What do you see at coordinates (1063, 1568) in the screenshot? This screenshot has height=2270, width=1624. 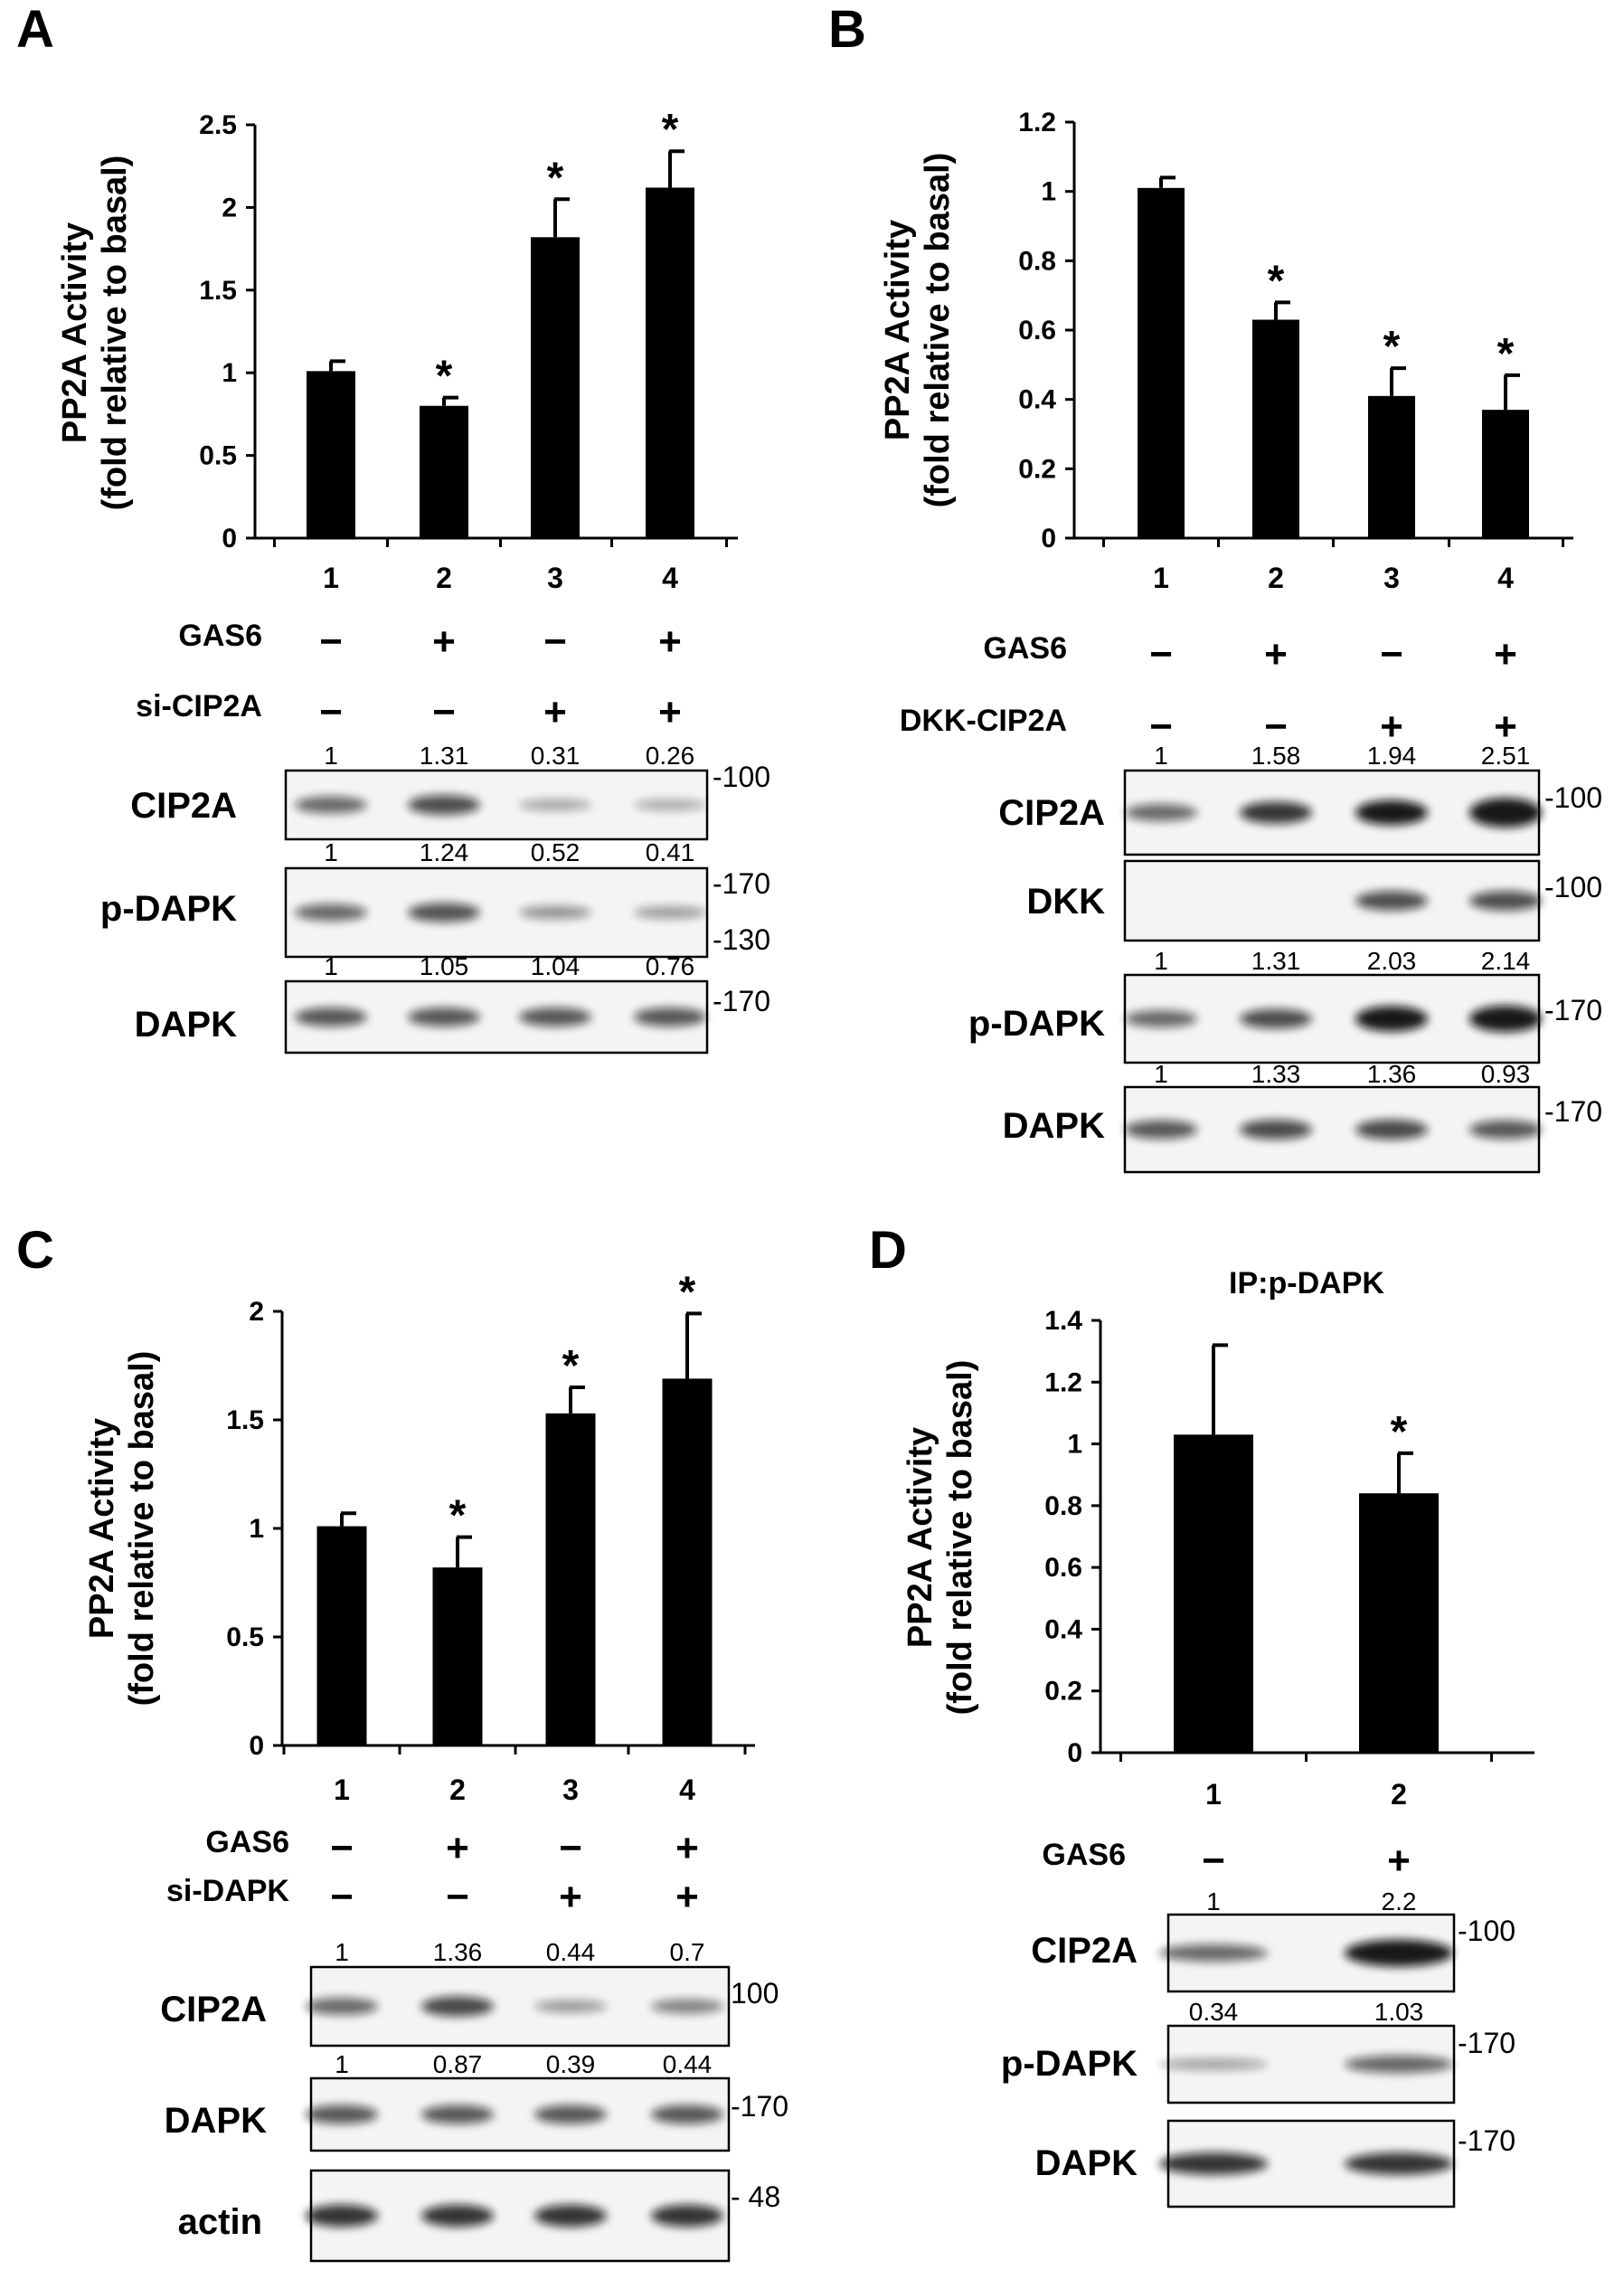 I see `y-tick-label: 0.6` at bounding box center [1063, 1568].